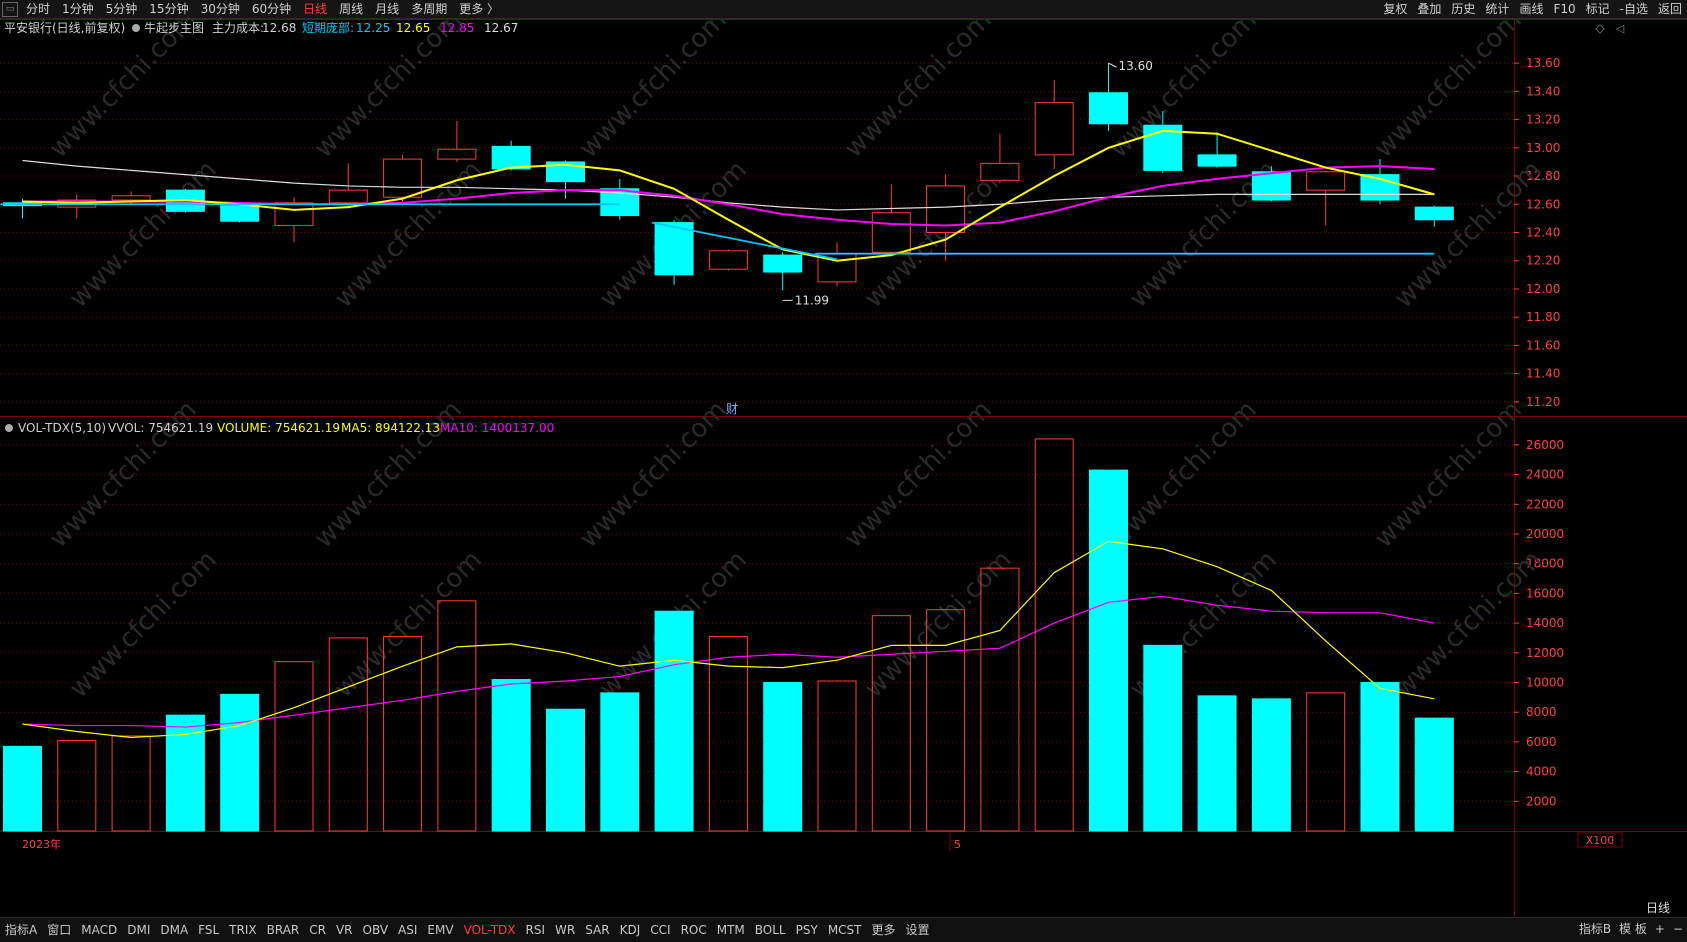 This screenshot has width=1687, height=942. I want to click on indicator-tab-8: CR, so click(317, 930).